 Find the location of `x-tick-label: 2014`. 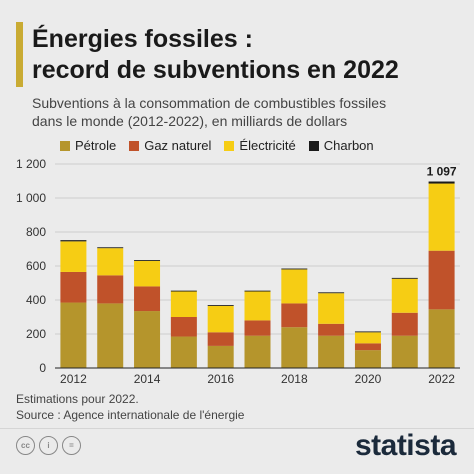

x-tick-label: 2014 is located at coordinates (147, 379).